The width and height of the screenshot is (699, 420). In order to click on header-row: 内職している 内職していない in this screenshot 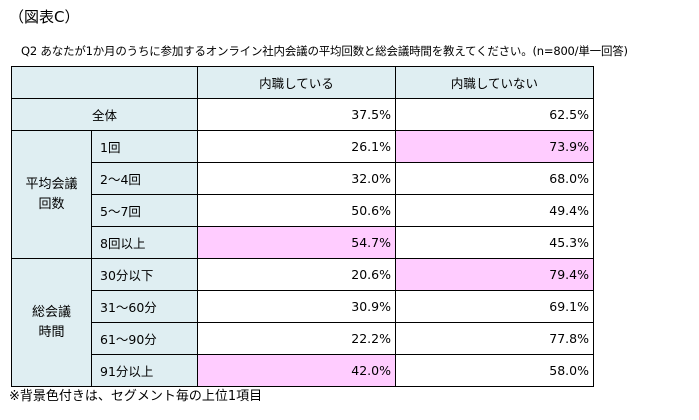, I will do `click(302, 82)`.